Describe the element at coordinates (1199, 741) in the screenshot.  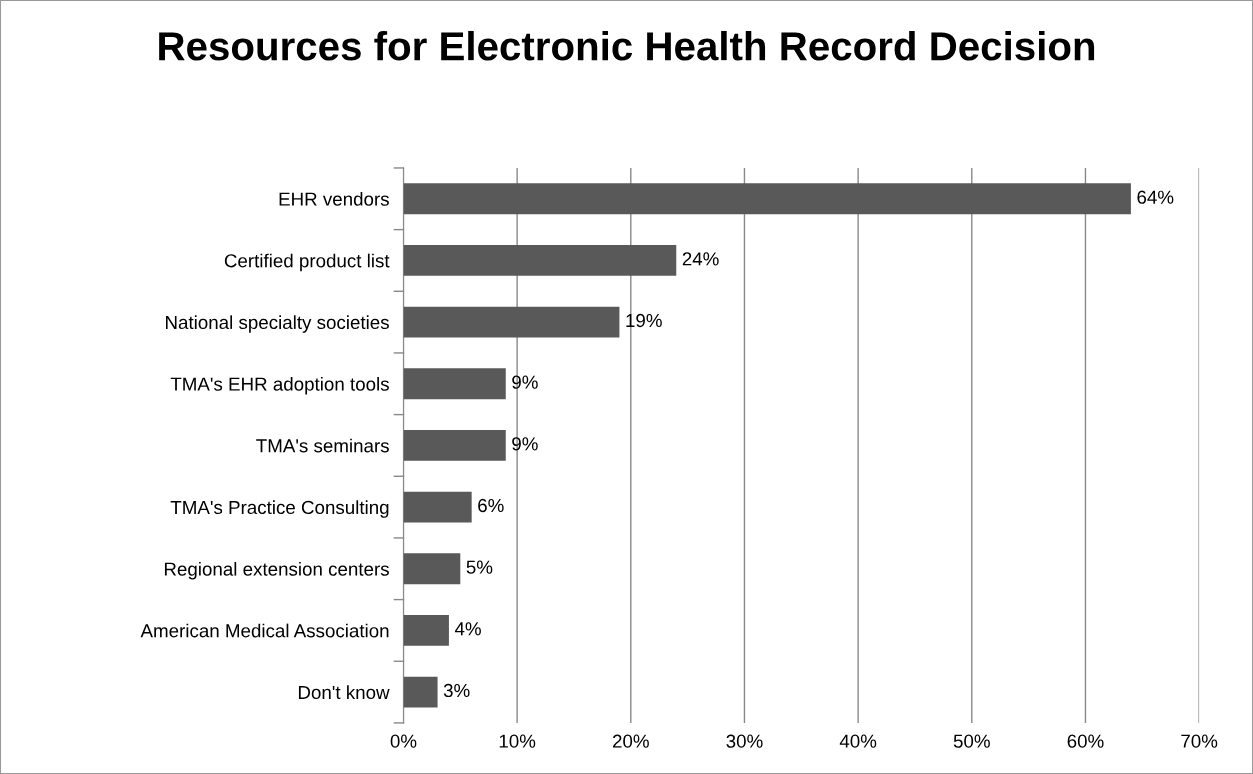
I see `x-tick-label: 70%` at that location.